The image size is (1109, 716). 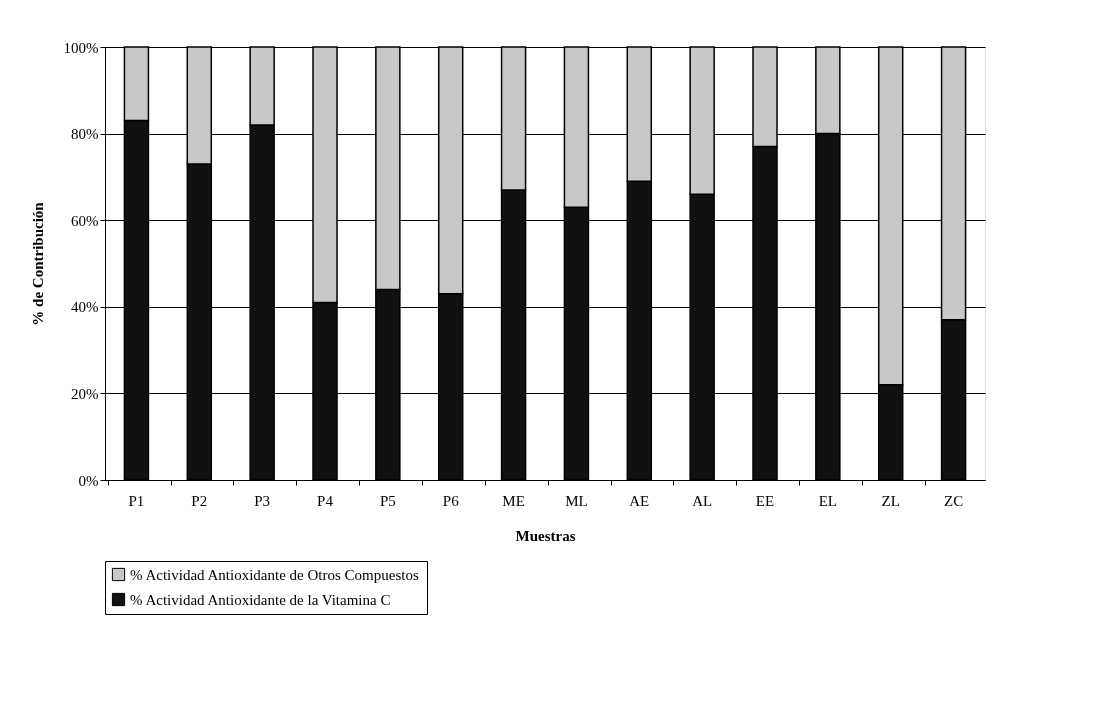 What do you see at coordinates (37, 263) in the screenshot?
I see `y-axis-title: % de Contribución` at bounding box center [37, 263].